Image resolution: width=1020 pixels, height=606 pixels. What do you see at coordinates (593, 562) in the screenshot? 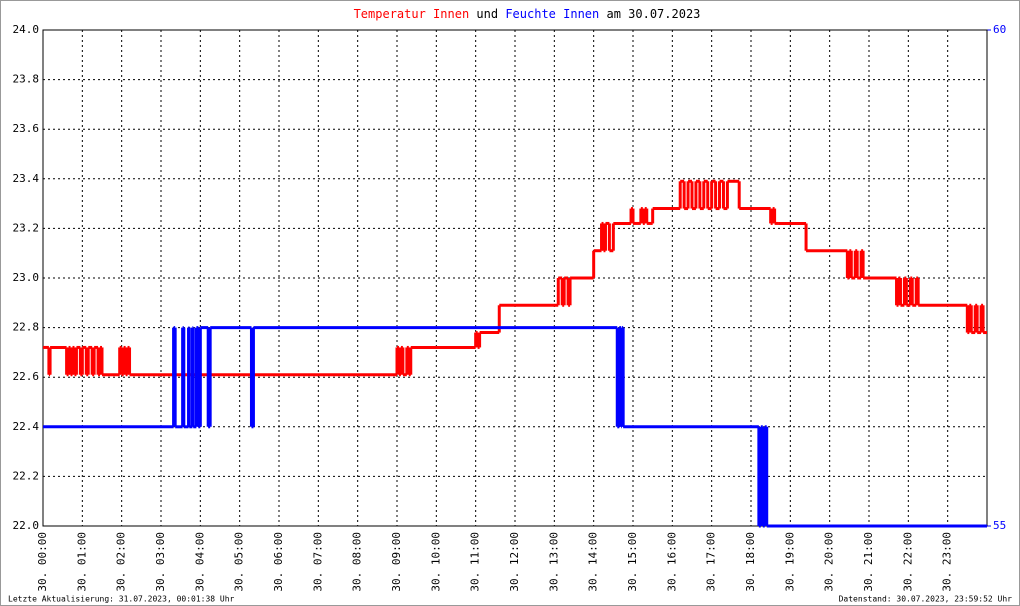
I see `x-tick-label: 30. 14:00` at bounding box center [593, 562].